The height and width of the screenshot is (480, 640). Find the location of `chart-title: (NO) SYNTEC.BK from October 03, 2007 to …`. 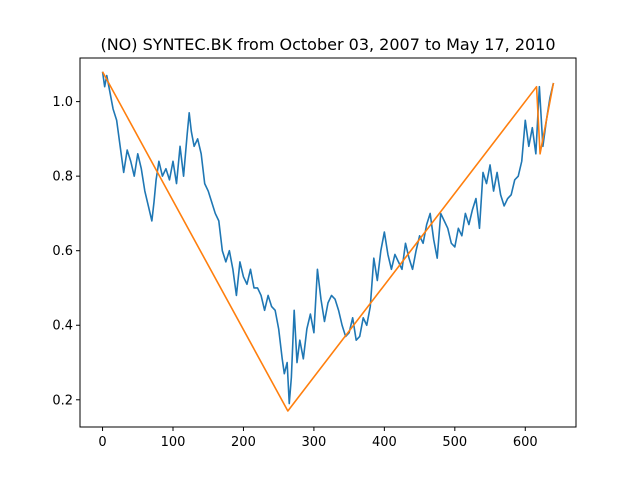

chart-title: (NO) SYNTEC.BK from October 03, 2007 to … is located at coordinates (327, 44).